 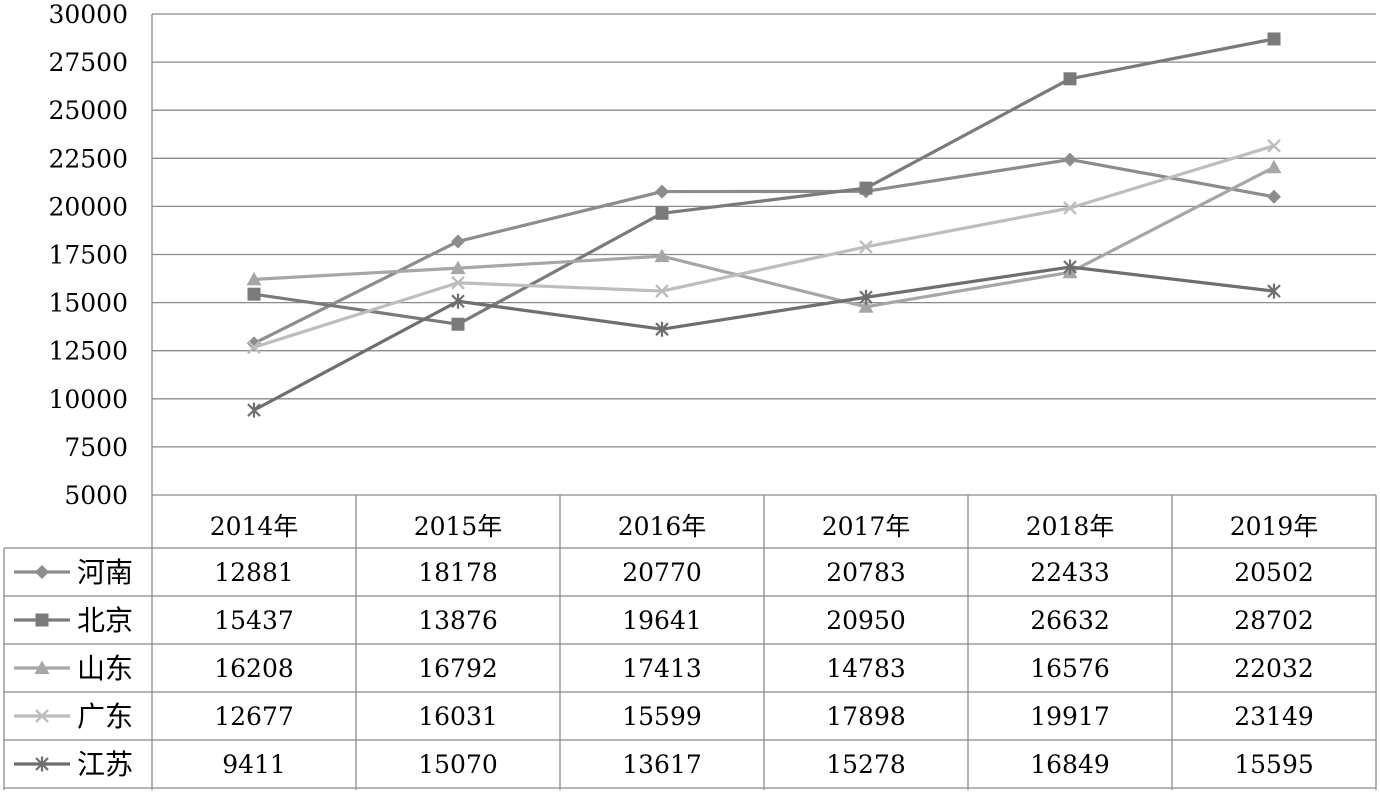 What do you see at coordinates (1274, 572) in the screenshot?
I see `table-value-cell: 20502` at bounding box center [1274, 572].